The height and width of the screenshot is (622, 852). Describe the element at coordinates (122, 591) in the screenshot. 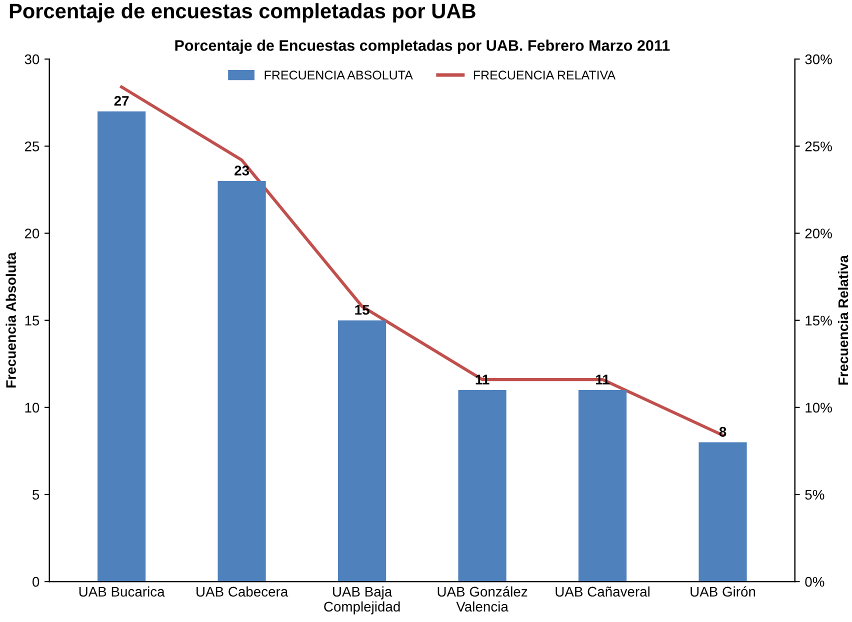

I see `x-tick-label: UAB Bucarica` at that location.